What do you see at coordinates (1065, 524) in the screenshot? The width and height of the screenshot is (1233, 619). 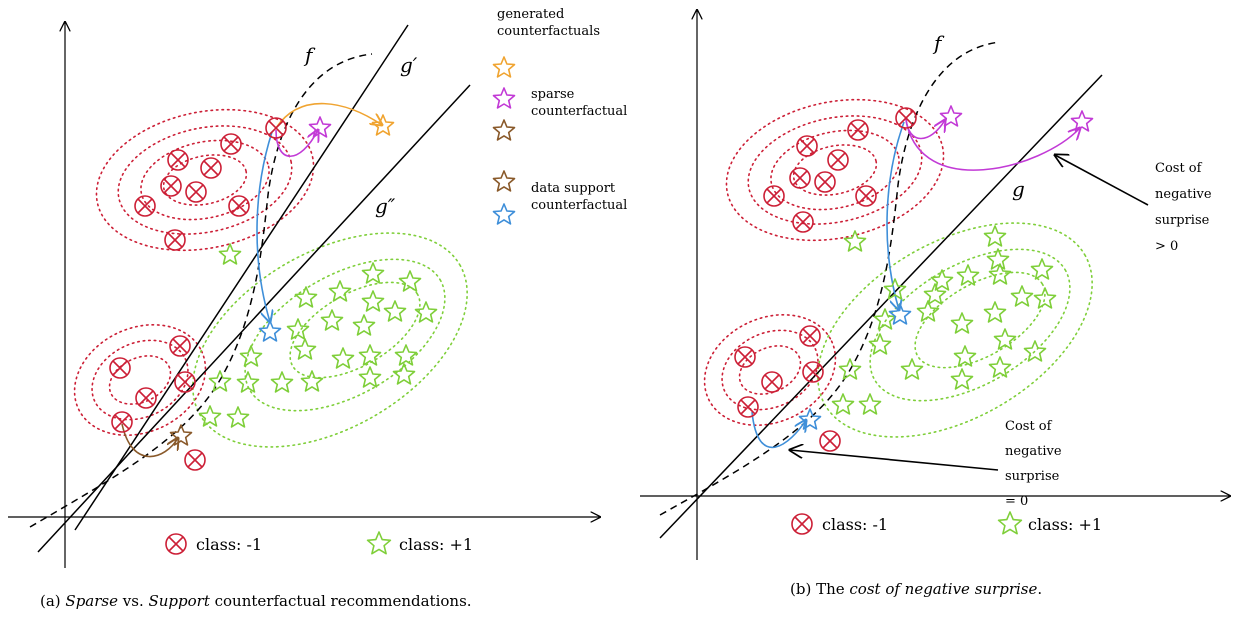 I see `legend-class-pos-b: class: +1` at bounding box center [1065, 524].